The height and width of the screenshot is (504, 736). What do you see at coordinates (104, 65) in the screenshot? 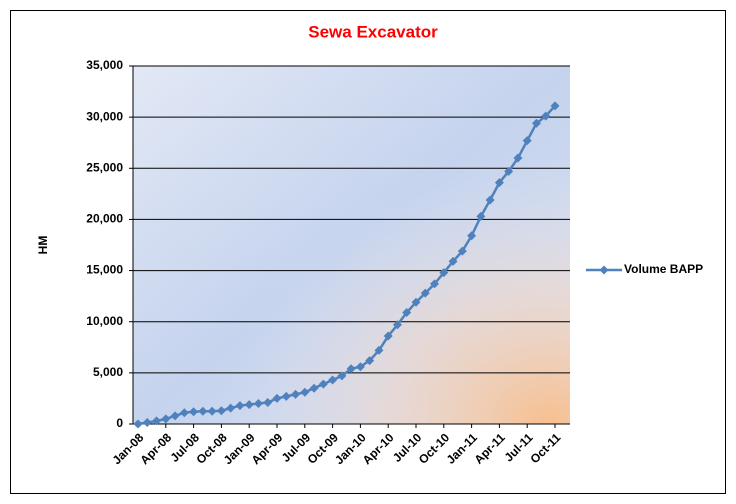
I see `y-tick-label: 35,000` at bounding box center [104, 65].